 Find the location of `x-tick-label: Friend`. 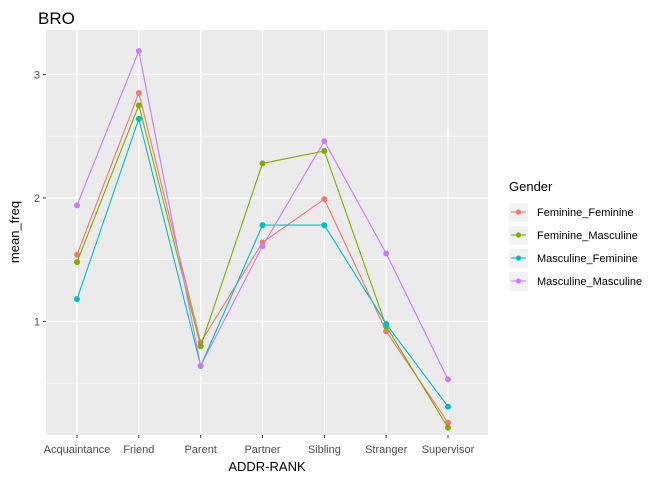

x-tick-label: Friend is located at coordinates (138, 450).